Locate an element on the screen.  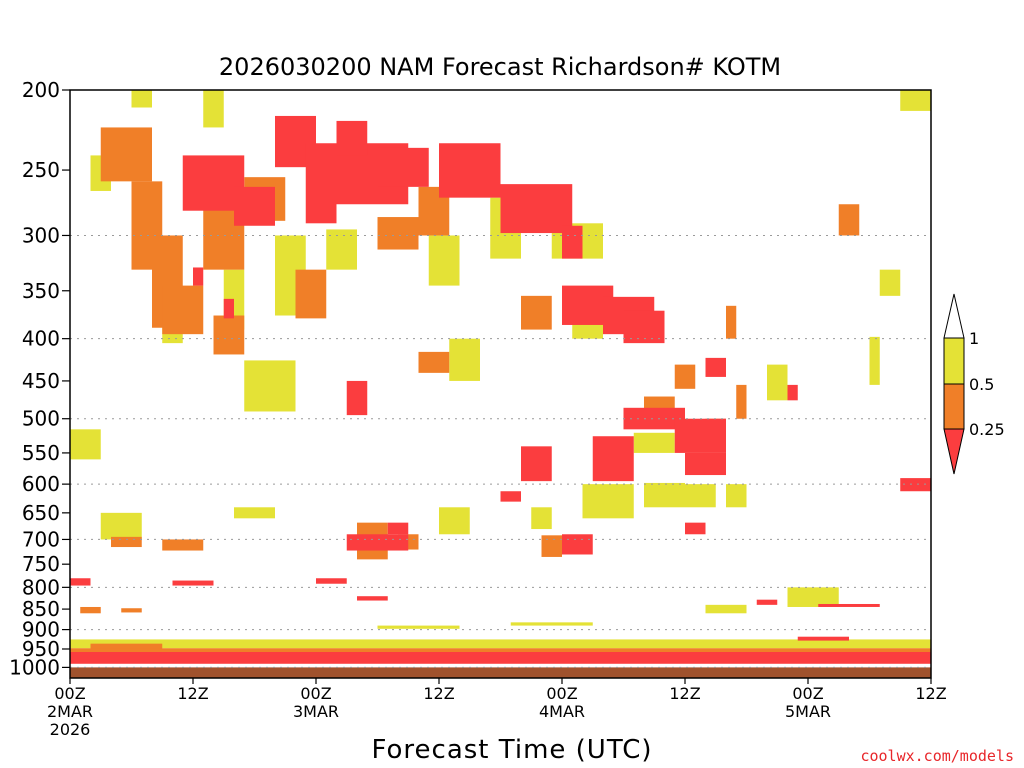
legend: 1 0.5 0.25 is located at coordinates (974, 384).